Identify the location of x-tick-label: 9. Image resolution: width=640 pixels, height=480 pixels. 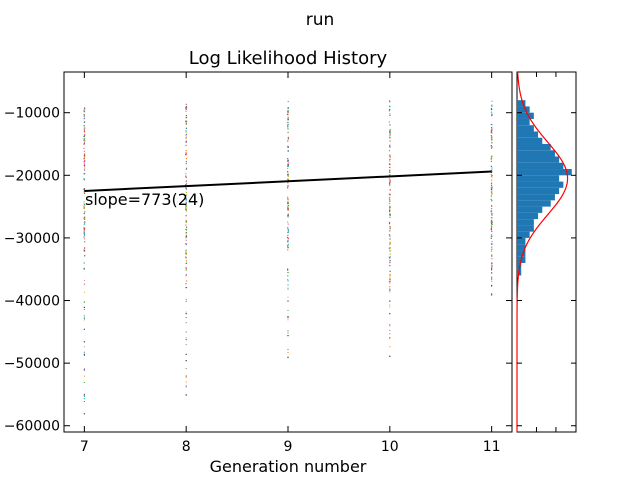
(288, 447).